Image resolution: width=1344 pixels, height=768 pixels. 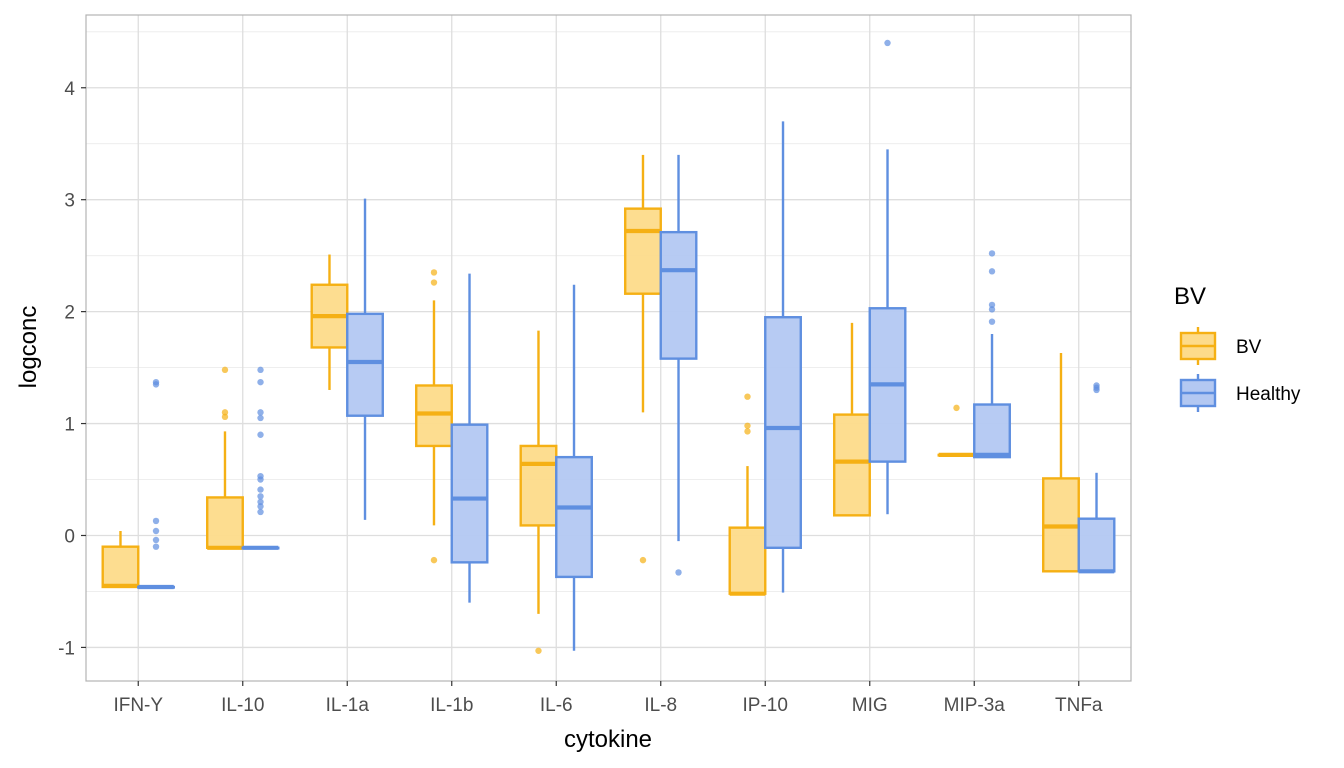 I want to click on legend-label-healthy: Healthy, so click(x=1268, y=394).